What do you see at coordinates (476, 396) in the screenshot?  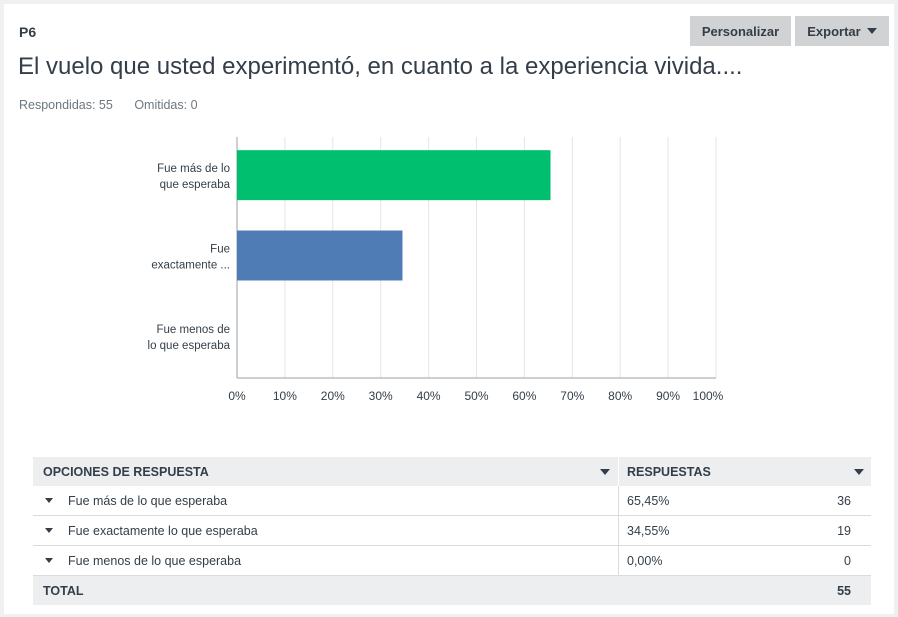 I see `x-tick-label: 50%` at bounding box center [476, 396].